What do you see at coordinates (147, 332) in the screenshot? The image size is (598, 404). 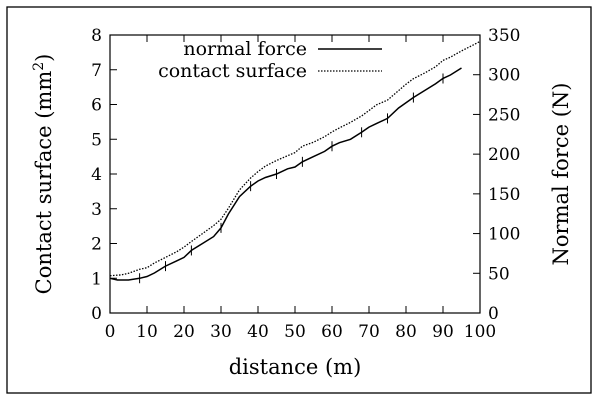 I see `x-tick-label: 10` at bounding box center [147, 332].